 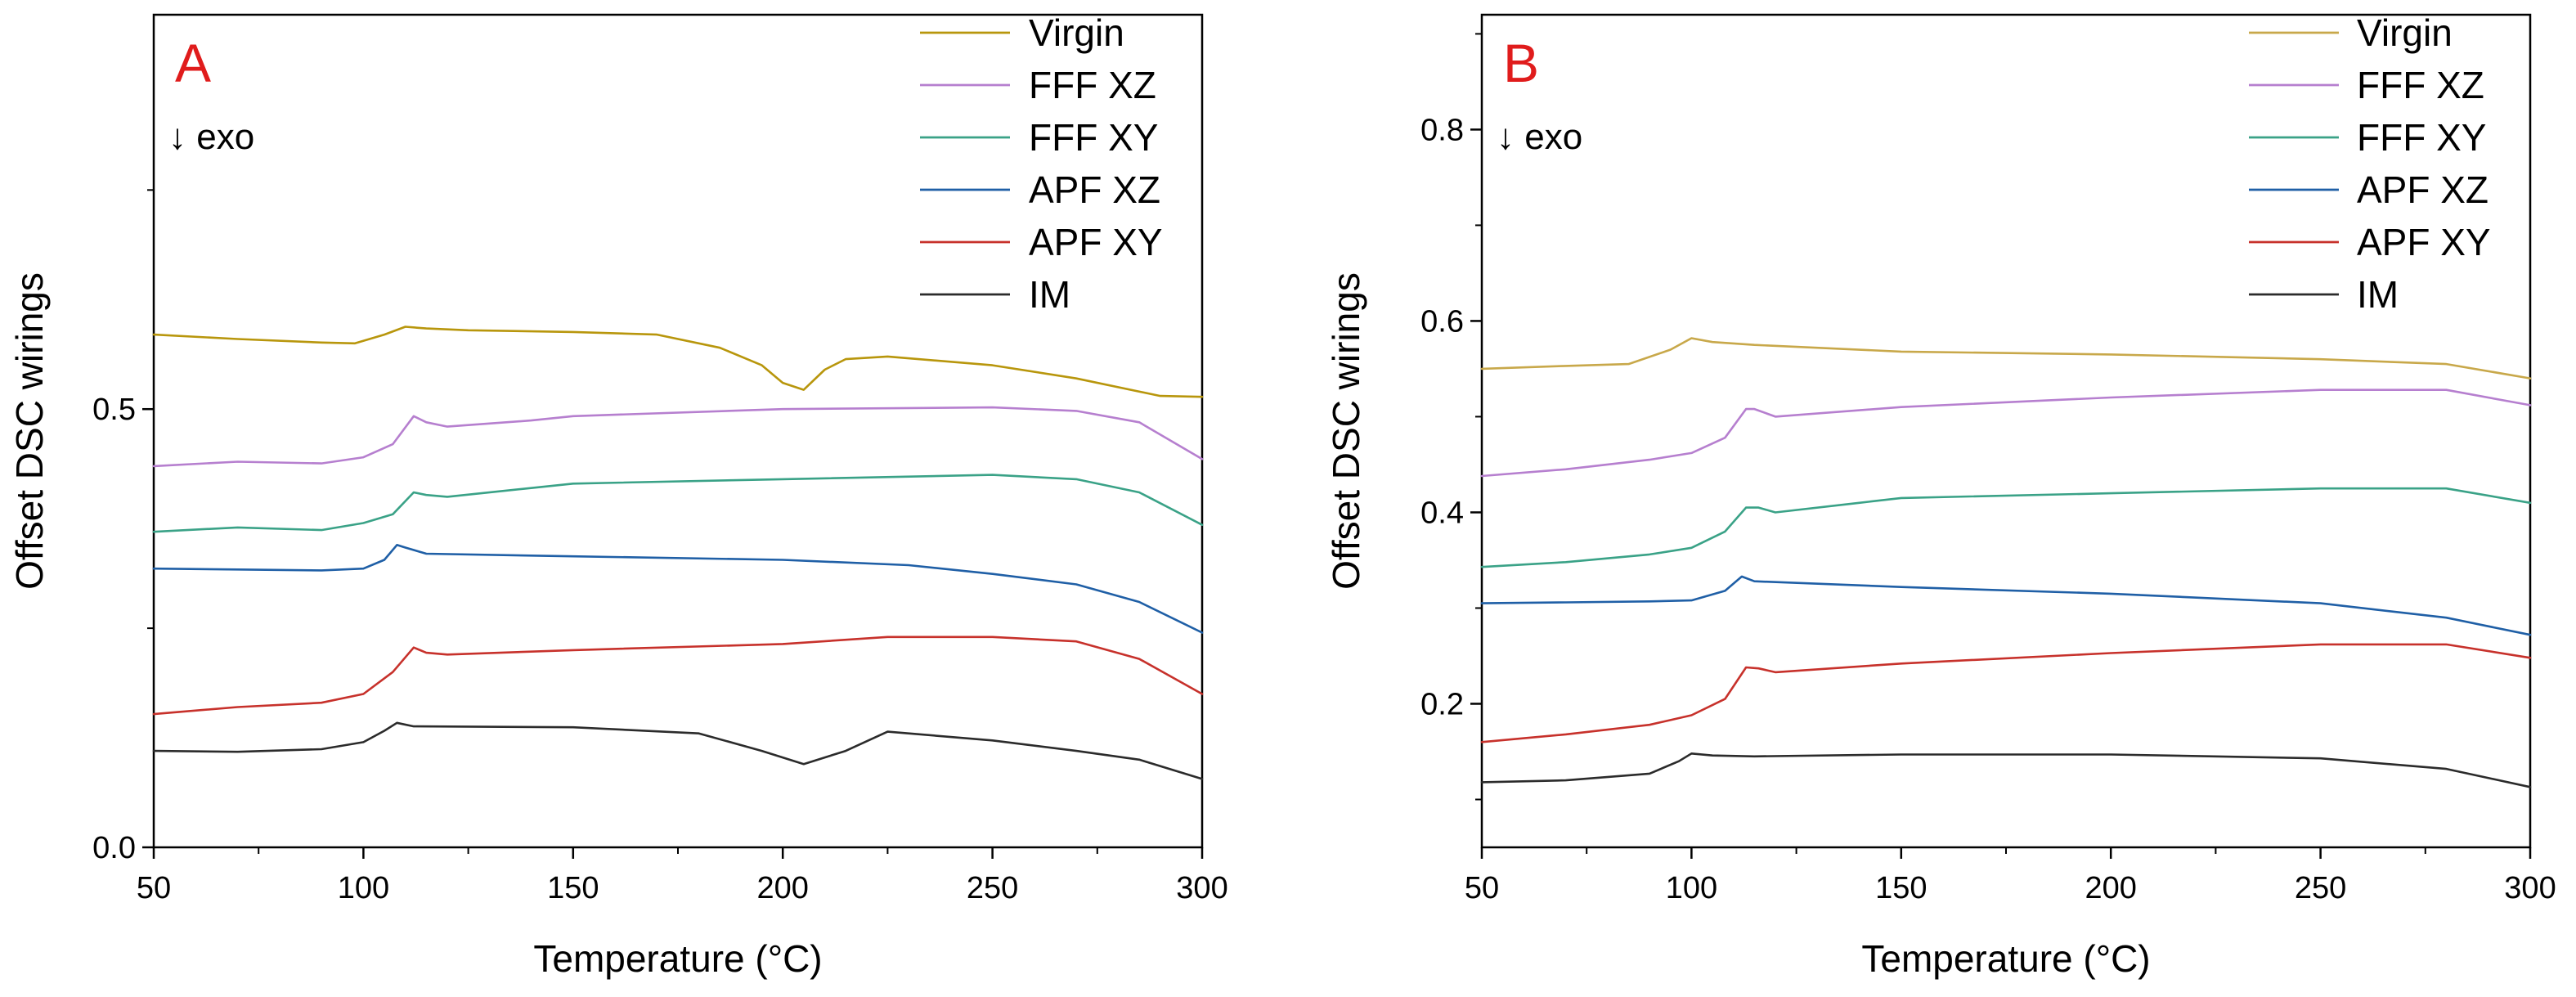 What do you see at coordinates (1442, 704) in the screenshot?
I see `y-tick-label: 0.2` at bounding box center [1442, 704].